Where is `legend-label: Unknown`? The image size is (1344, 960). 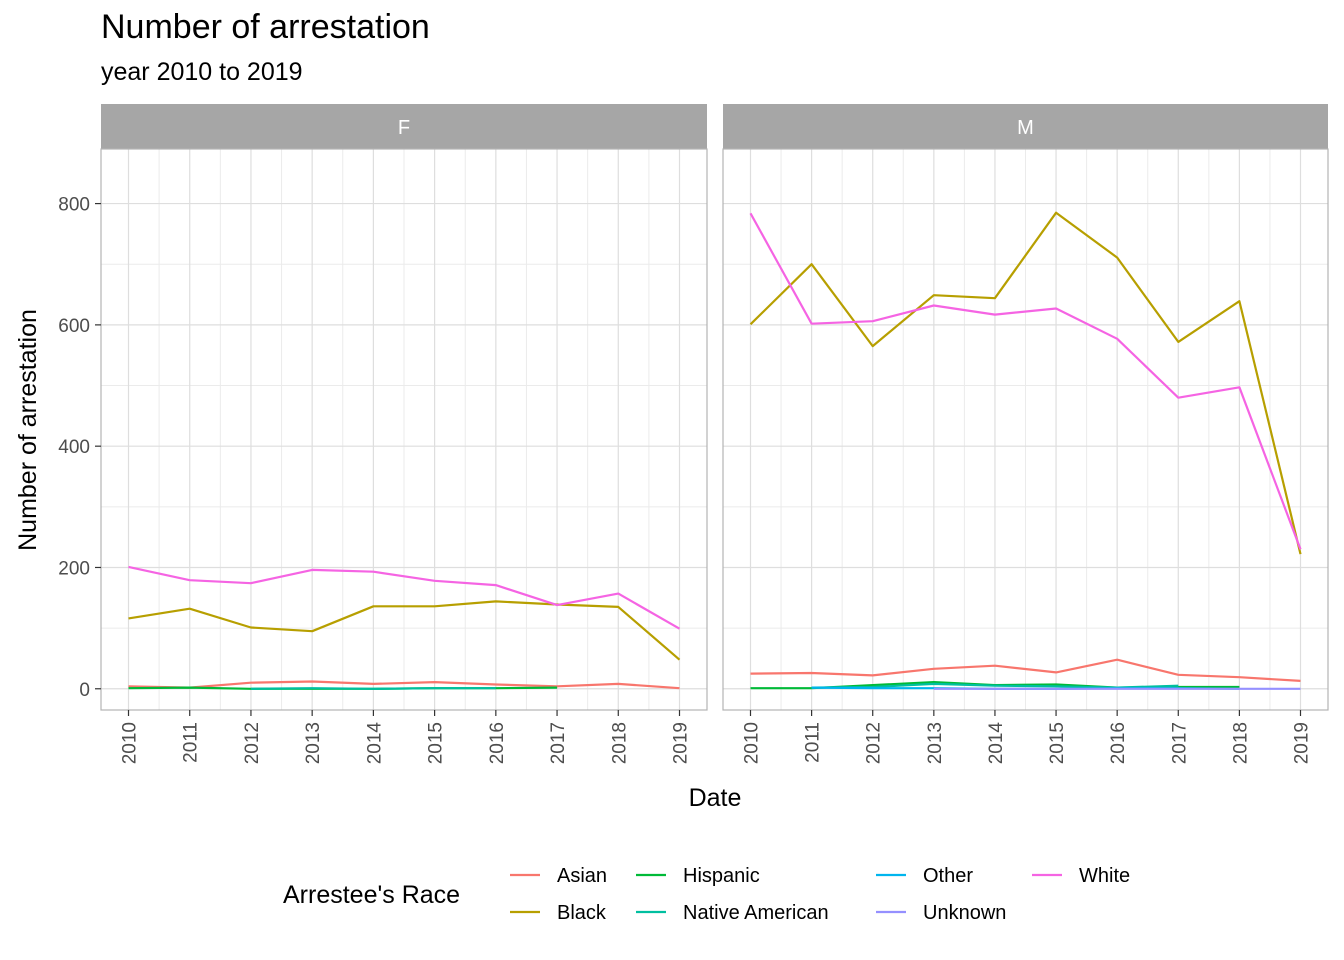 legend-label: Unknown is located at coordinates (964, 913).